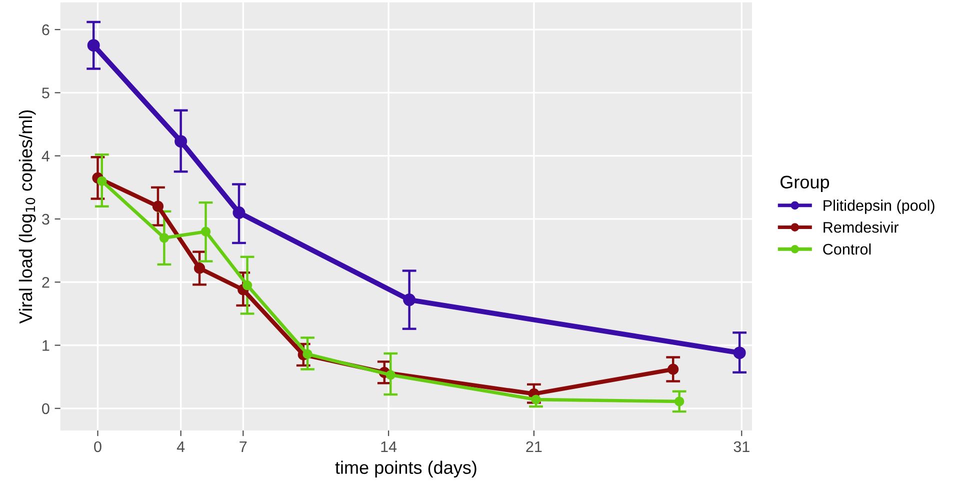 The image size is (958, 481). Describe the element at coordinates (879, 207) in the screenshot. I see `legend-label: Plitidepsin (pool)` at that location.